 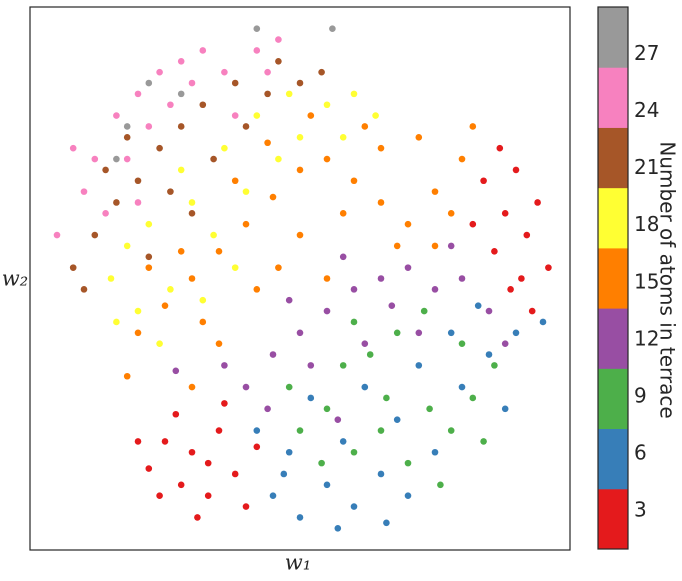 I want to click on colorbar-frame, so click(x=613, y=278).